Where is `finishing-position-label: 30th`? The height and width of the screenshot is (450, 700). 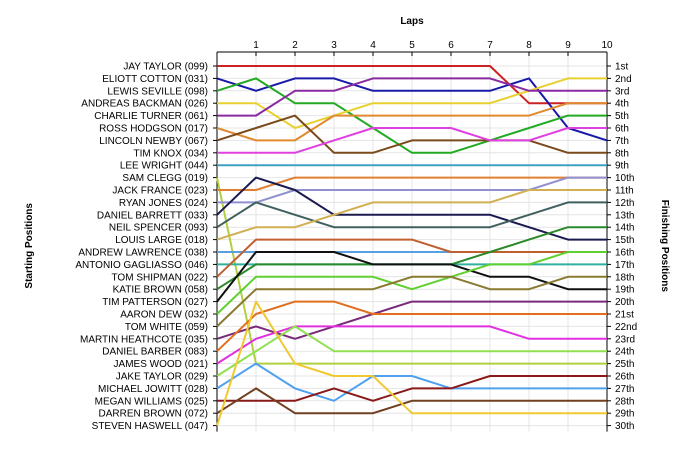 finishing-position-label: 30th is located at coordinates (624, 426).